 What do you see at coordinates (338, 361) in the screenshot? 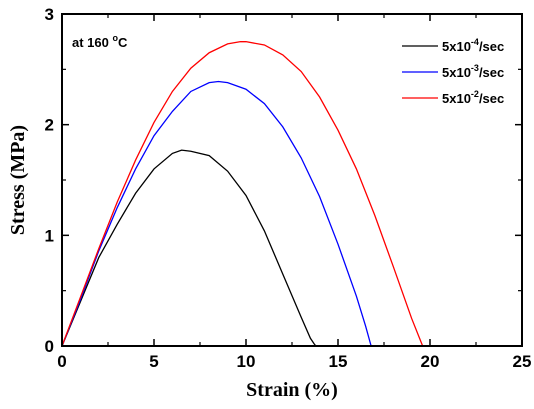
I see `x-tick-label: 15` at bounding box center [338, 361].